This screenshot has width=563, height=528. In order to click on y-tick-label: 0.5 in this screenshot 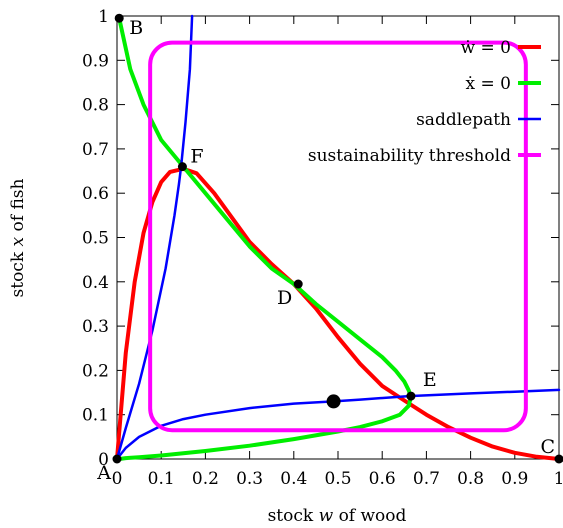, I will do `click(95, 239)`.